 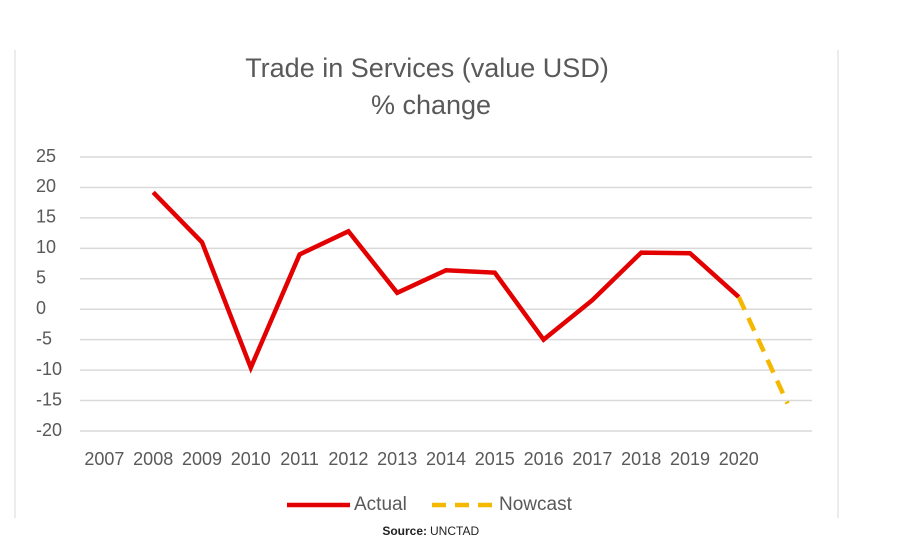 What do you see at coordinates (49, 369) in the screenshot?
I see `y-tick-label: -10` at bounding box center [49, 369].